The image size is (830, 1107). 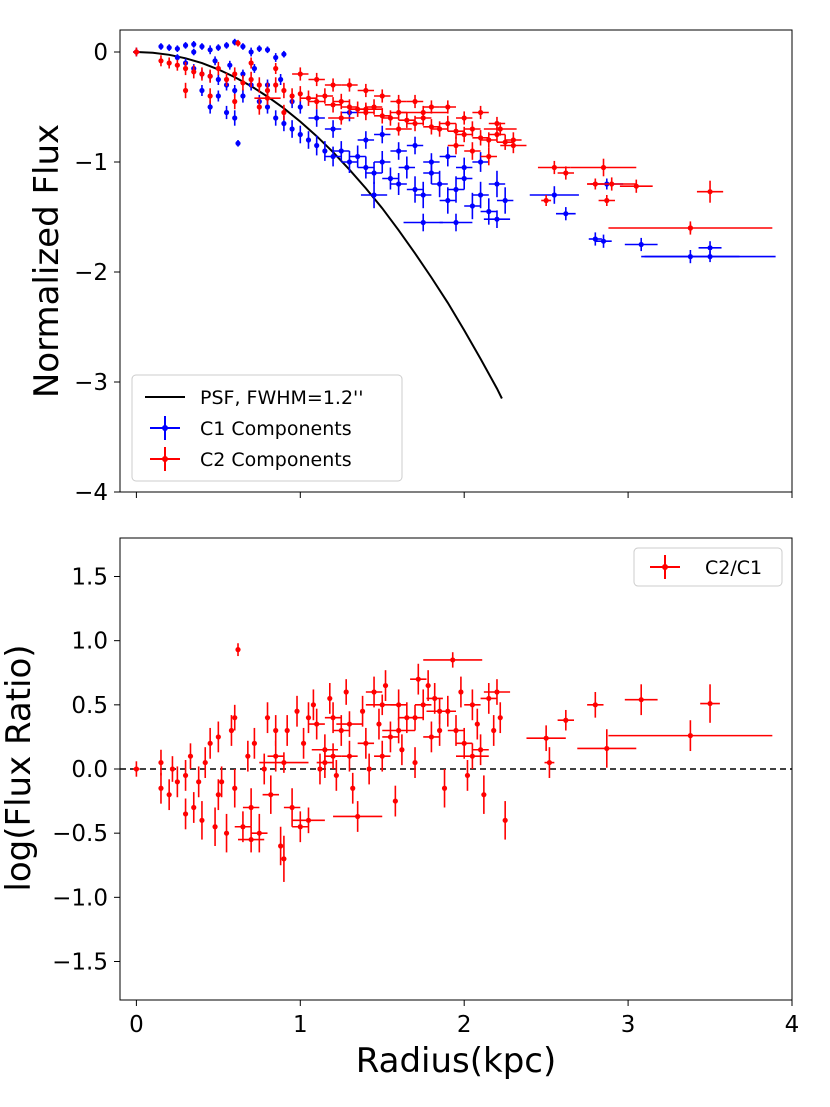 I want to click on legend-c2-swatch, so click(x=165, y=459).